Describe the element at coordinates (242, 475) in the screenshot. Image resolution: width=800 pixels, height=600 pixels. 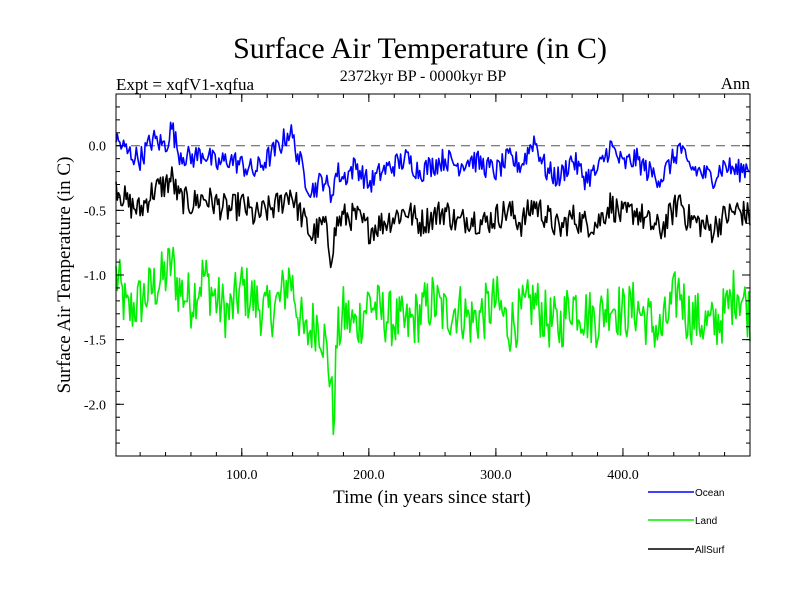
I see `x-tick-label: 100.0` at that location.